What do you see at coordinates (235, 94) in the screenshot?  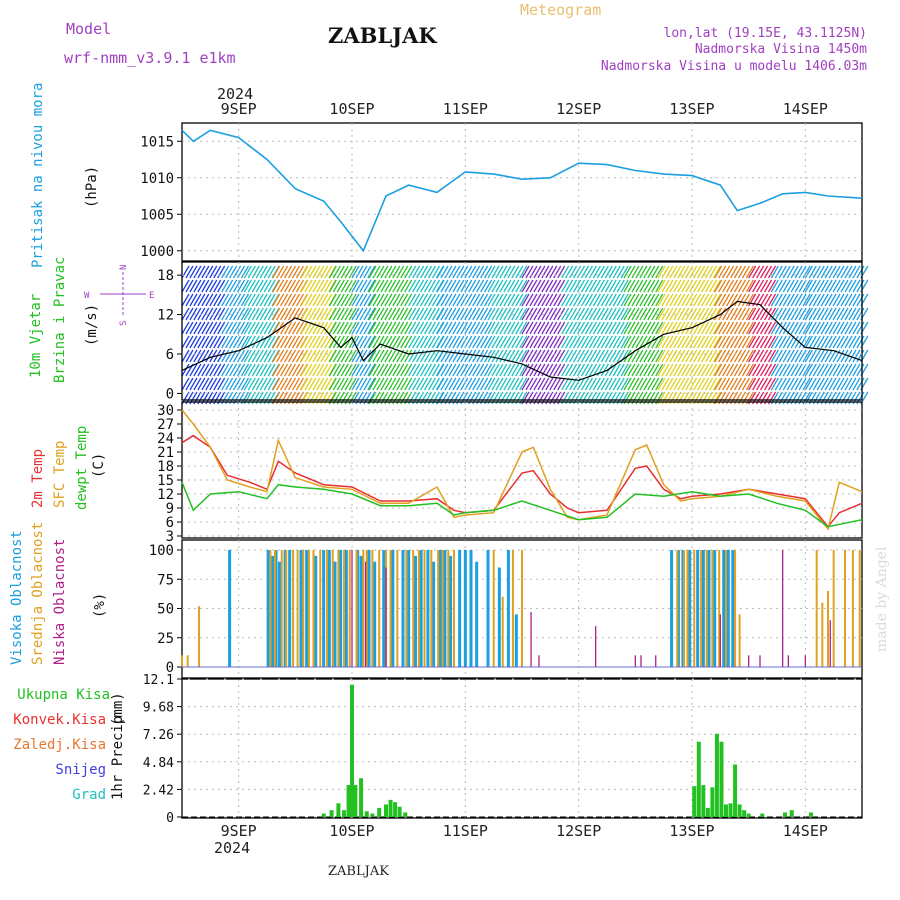 I see `top-year-label: 2024` at bounding box center [235, 94].